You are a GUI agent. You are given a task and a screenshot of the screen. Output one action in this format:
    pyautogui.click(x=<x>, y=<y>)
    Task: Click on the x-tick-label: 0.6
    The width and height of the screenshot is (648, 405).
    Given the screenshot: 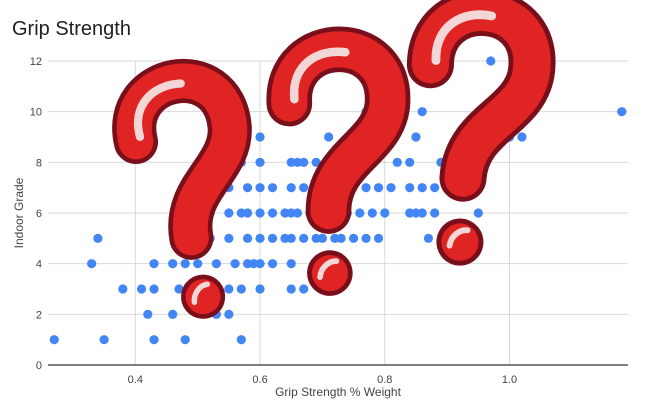 What is the action you would take?
    pyautogui.click(x=259, y=380)
    